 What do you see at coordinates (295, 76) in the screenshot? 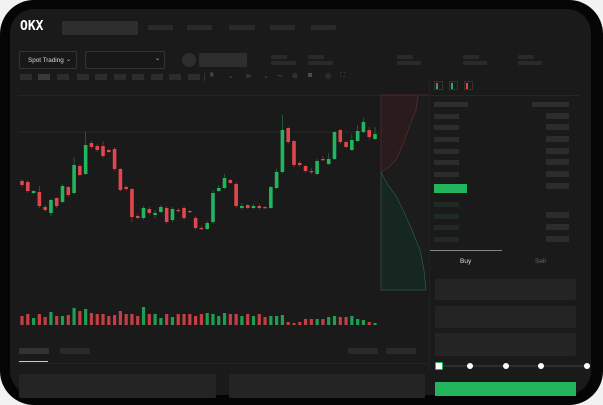
I see `draw-tool-icon: ⊘` at bounding box center [295, 76].